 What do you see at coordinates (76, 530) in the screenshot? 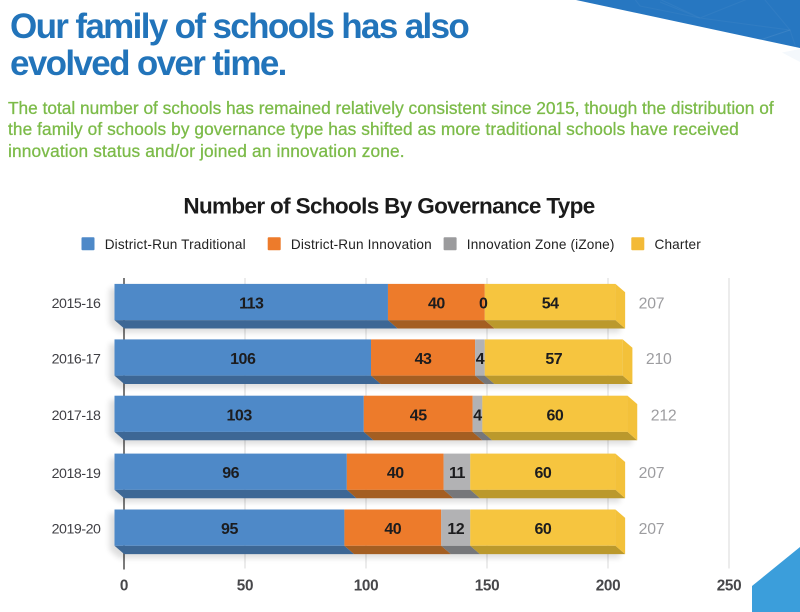
I see `svg-text: 2019-20` at bounding box center [76, 530].